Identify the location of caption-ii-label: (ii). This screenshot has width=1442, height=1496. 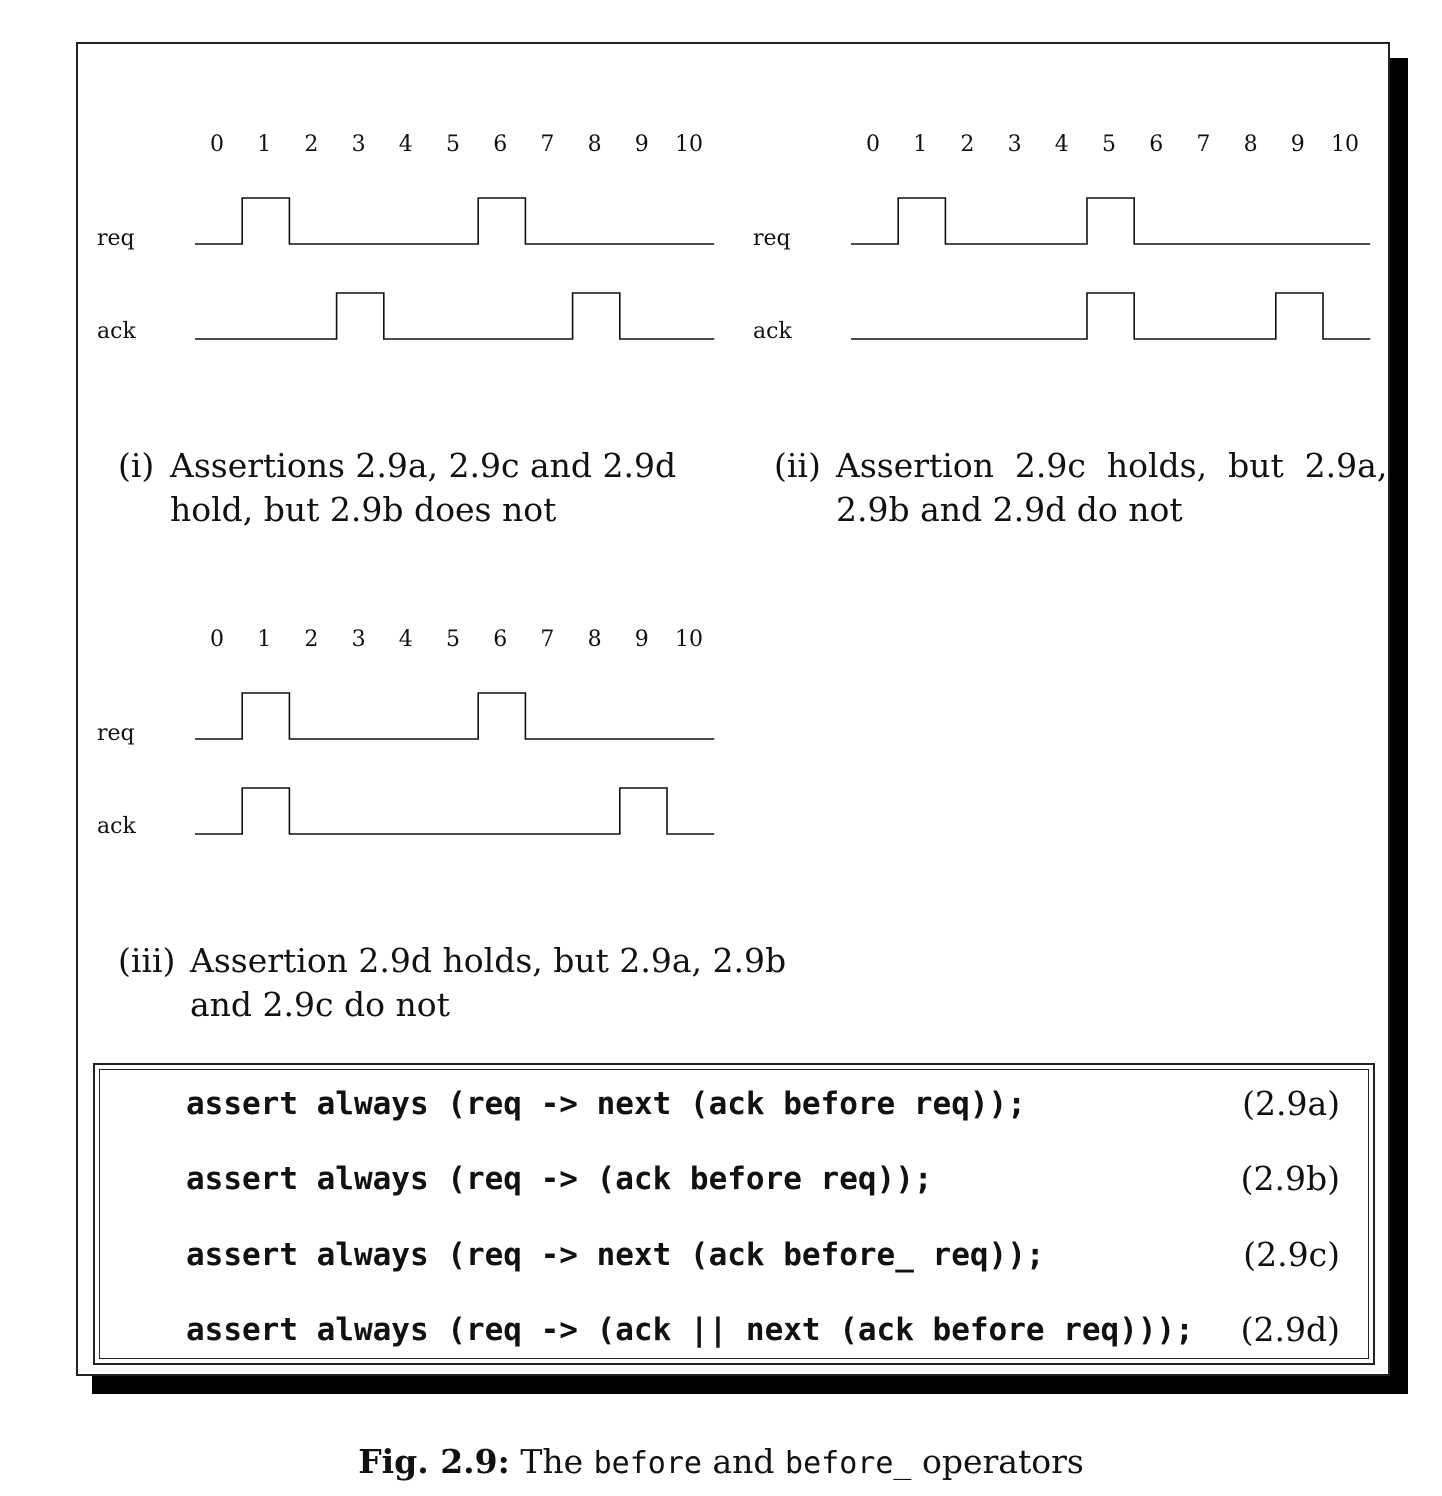
(797, 465).